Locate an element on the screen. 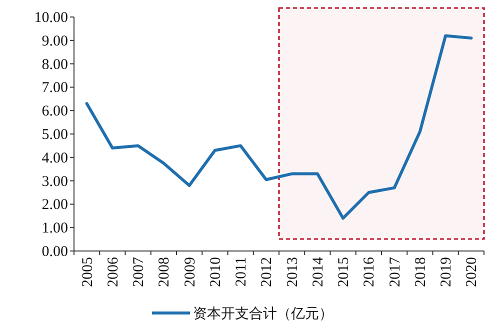 Image resolution: width=500 pixels, height=331 pixels. y-tick-label: 4.00 is located at coordinates (55, 158).